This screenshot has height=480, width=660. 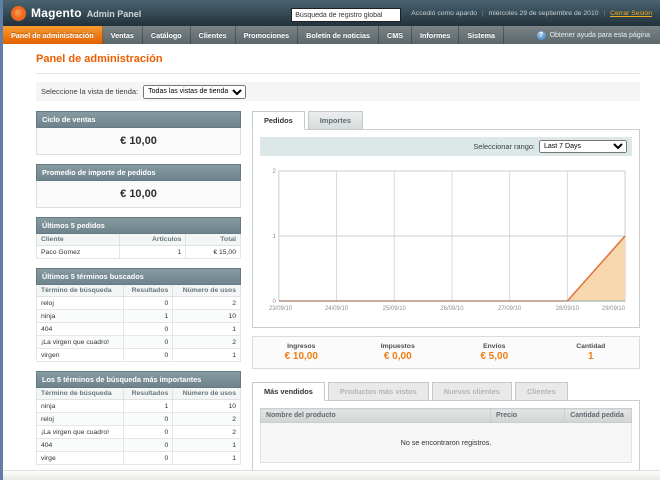 What do you see at coordinates (80, 329) in the screenshot?
I see `cell-term: 404` at bounding box center [80, 329].